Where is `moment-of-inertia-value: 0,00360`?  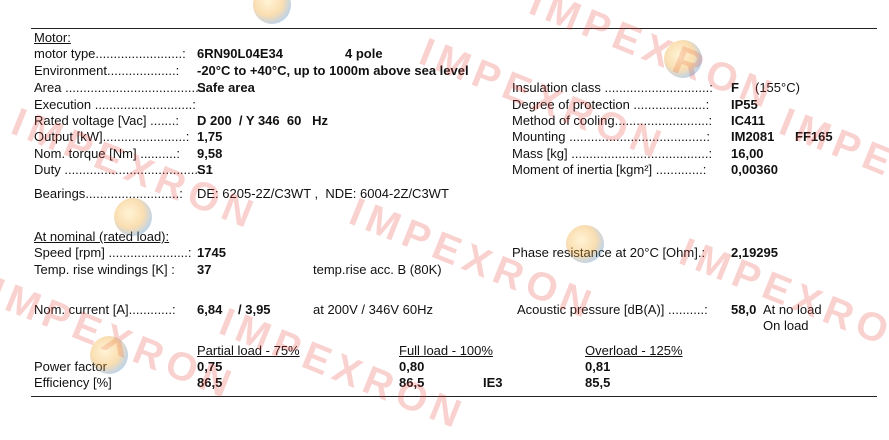 moment-of-inertia-value: 0,00360 is located at coordinates (754, 169).